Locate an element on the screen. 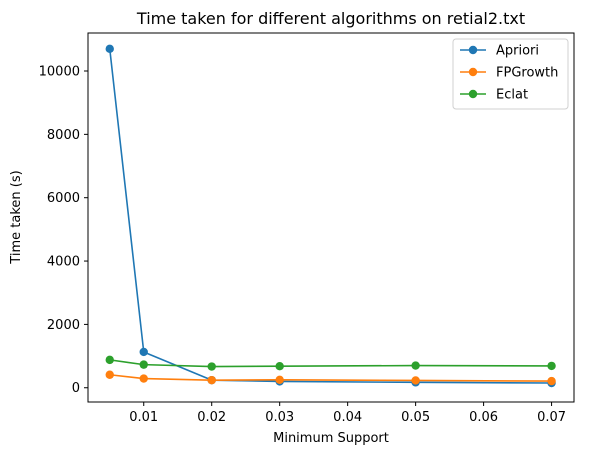  series-line-fpgrowth is located at coordinates (330, 377).